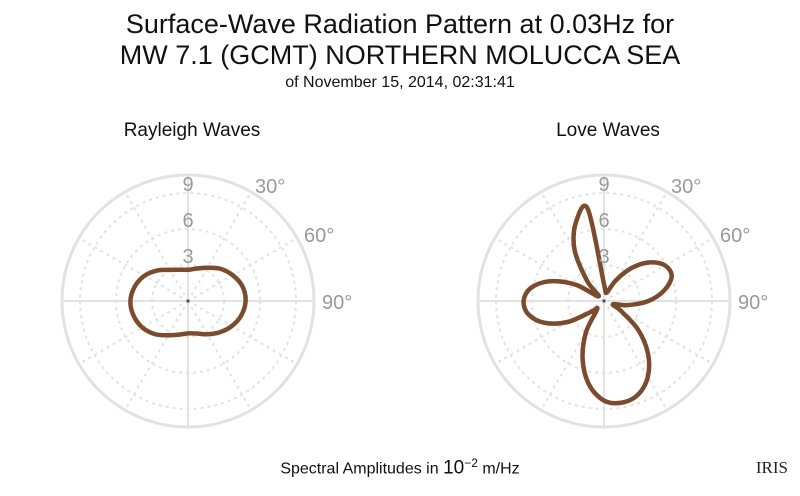 This screenshot has width=800, height=496. I want to click on amplitude-units-label: Spectral Amplitudes in 10−2 m/Hz, so click(400, 467).